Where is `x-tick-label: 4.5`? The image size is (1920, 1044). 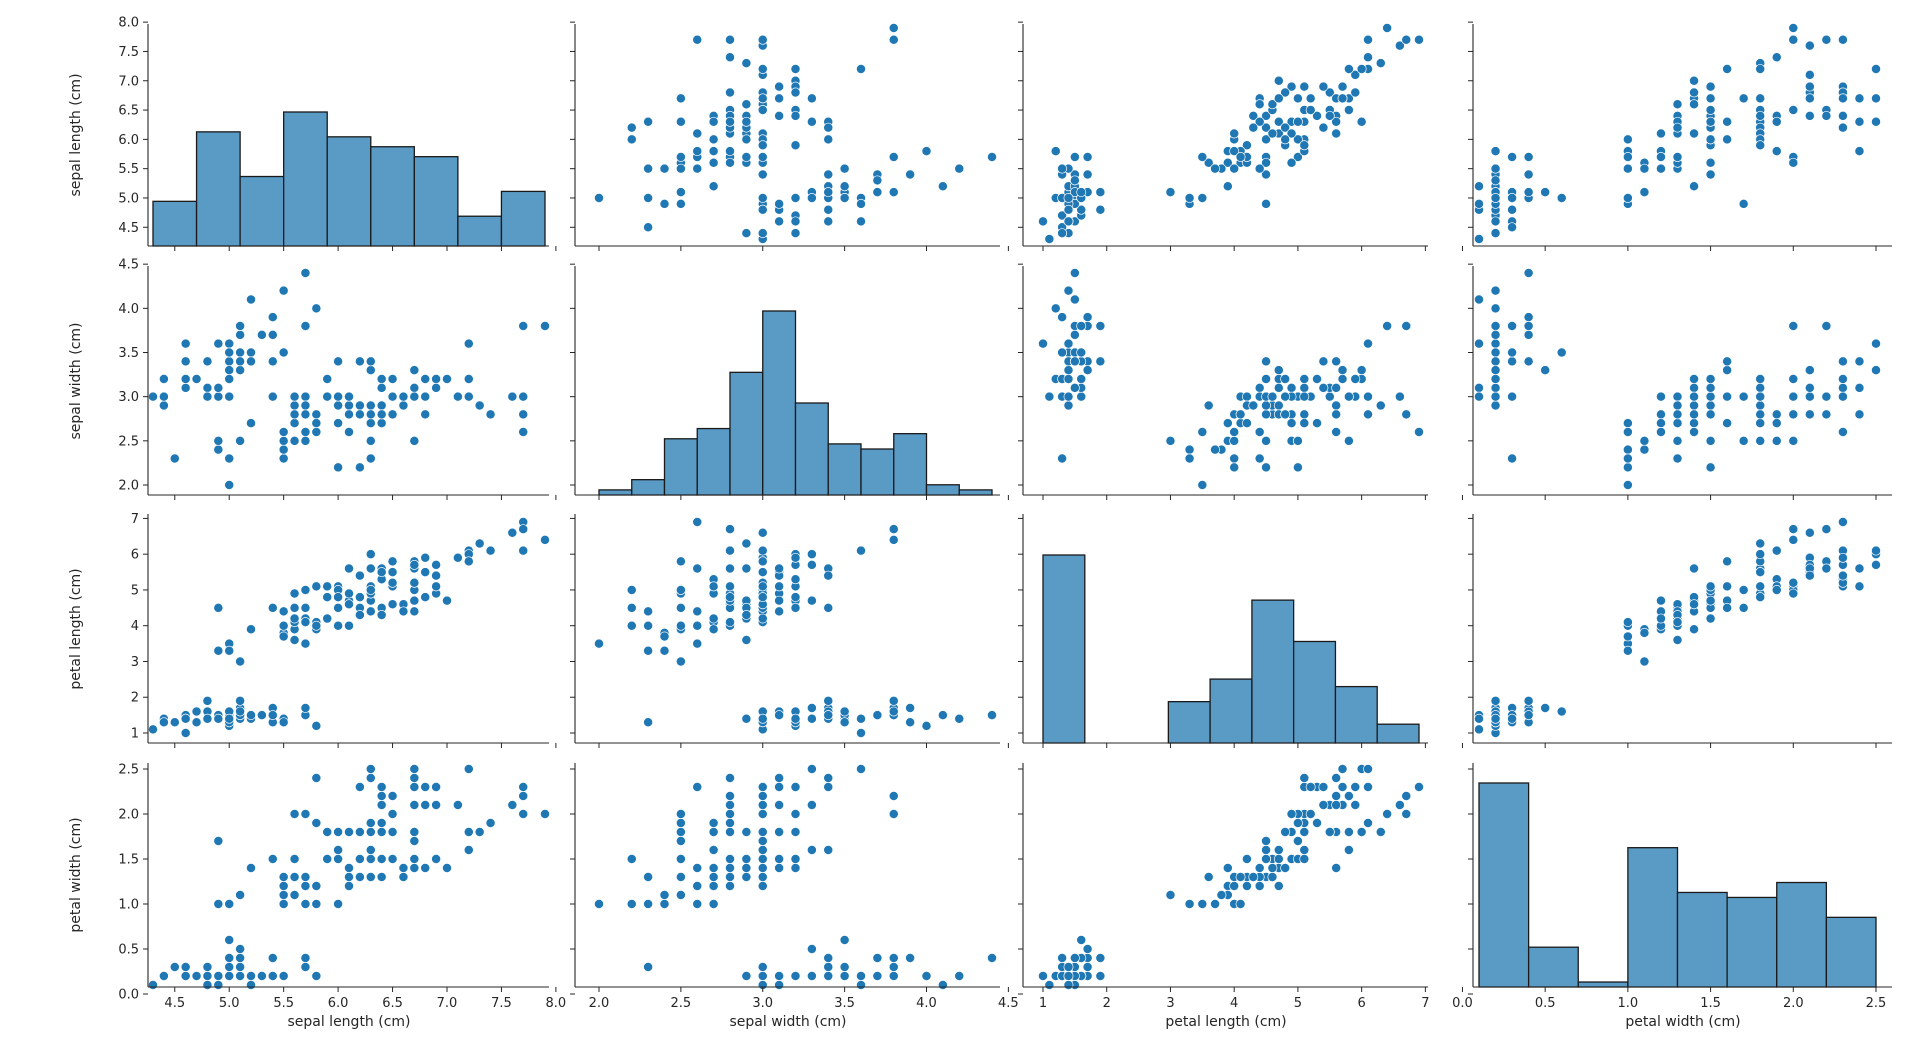
x-tick-label: 4.5 is located at coordinates (1008, 1003).